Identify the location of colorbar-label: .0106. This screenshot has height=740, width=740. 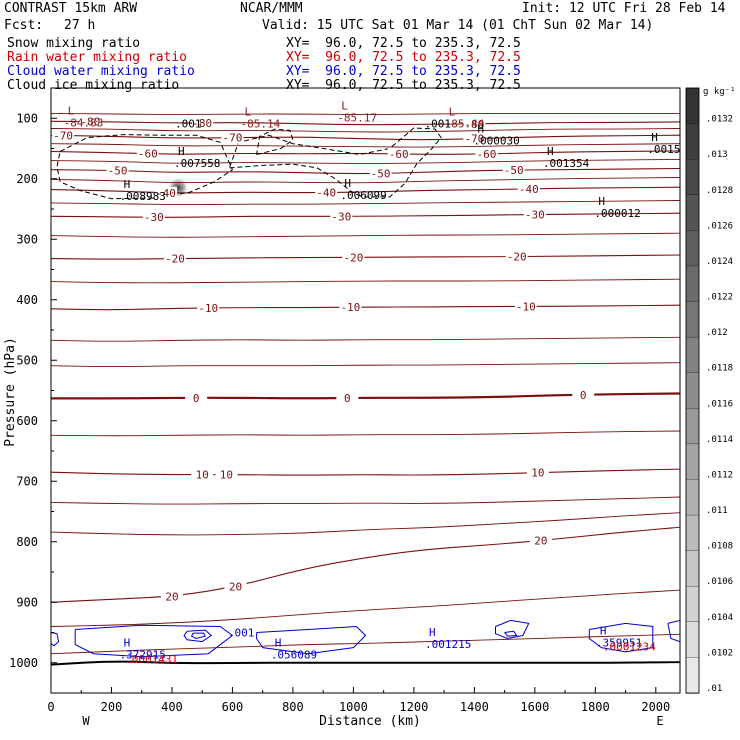
(719, 582).